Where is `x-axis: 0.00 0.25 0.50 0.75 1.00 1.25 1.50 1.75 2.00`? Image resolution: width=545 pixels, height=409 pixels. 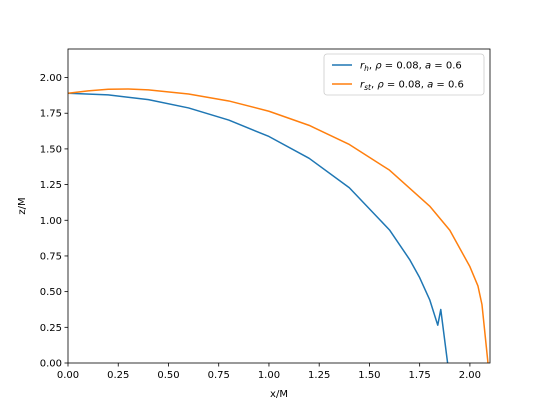
x-axis: 0.00 0.25 0.50 0.75 1.00 1.25 1.50 1.75 2.00 is located at coordinates (269, 372).